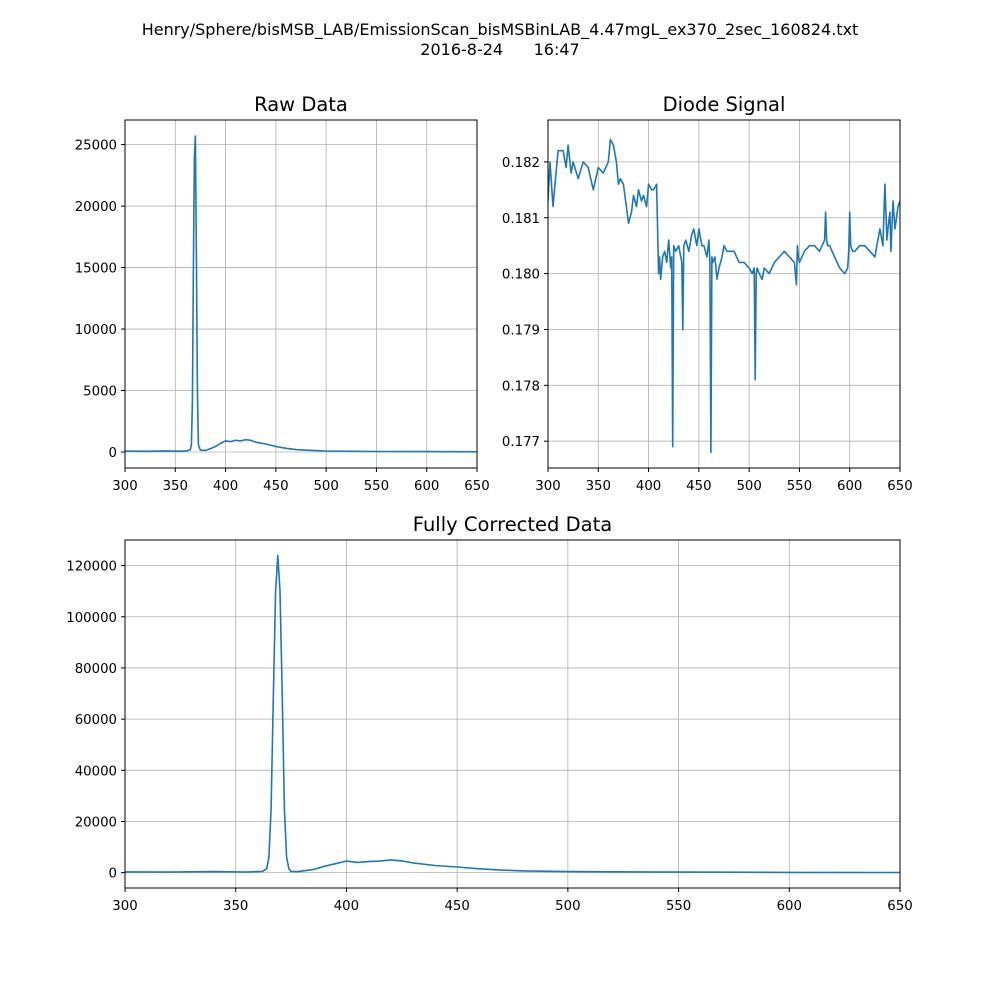  I want to click on y-tick-label: 60000, so click(96, 720).